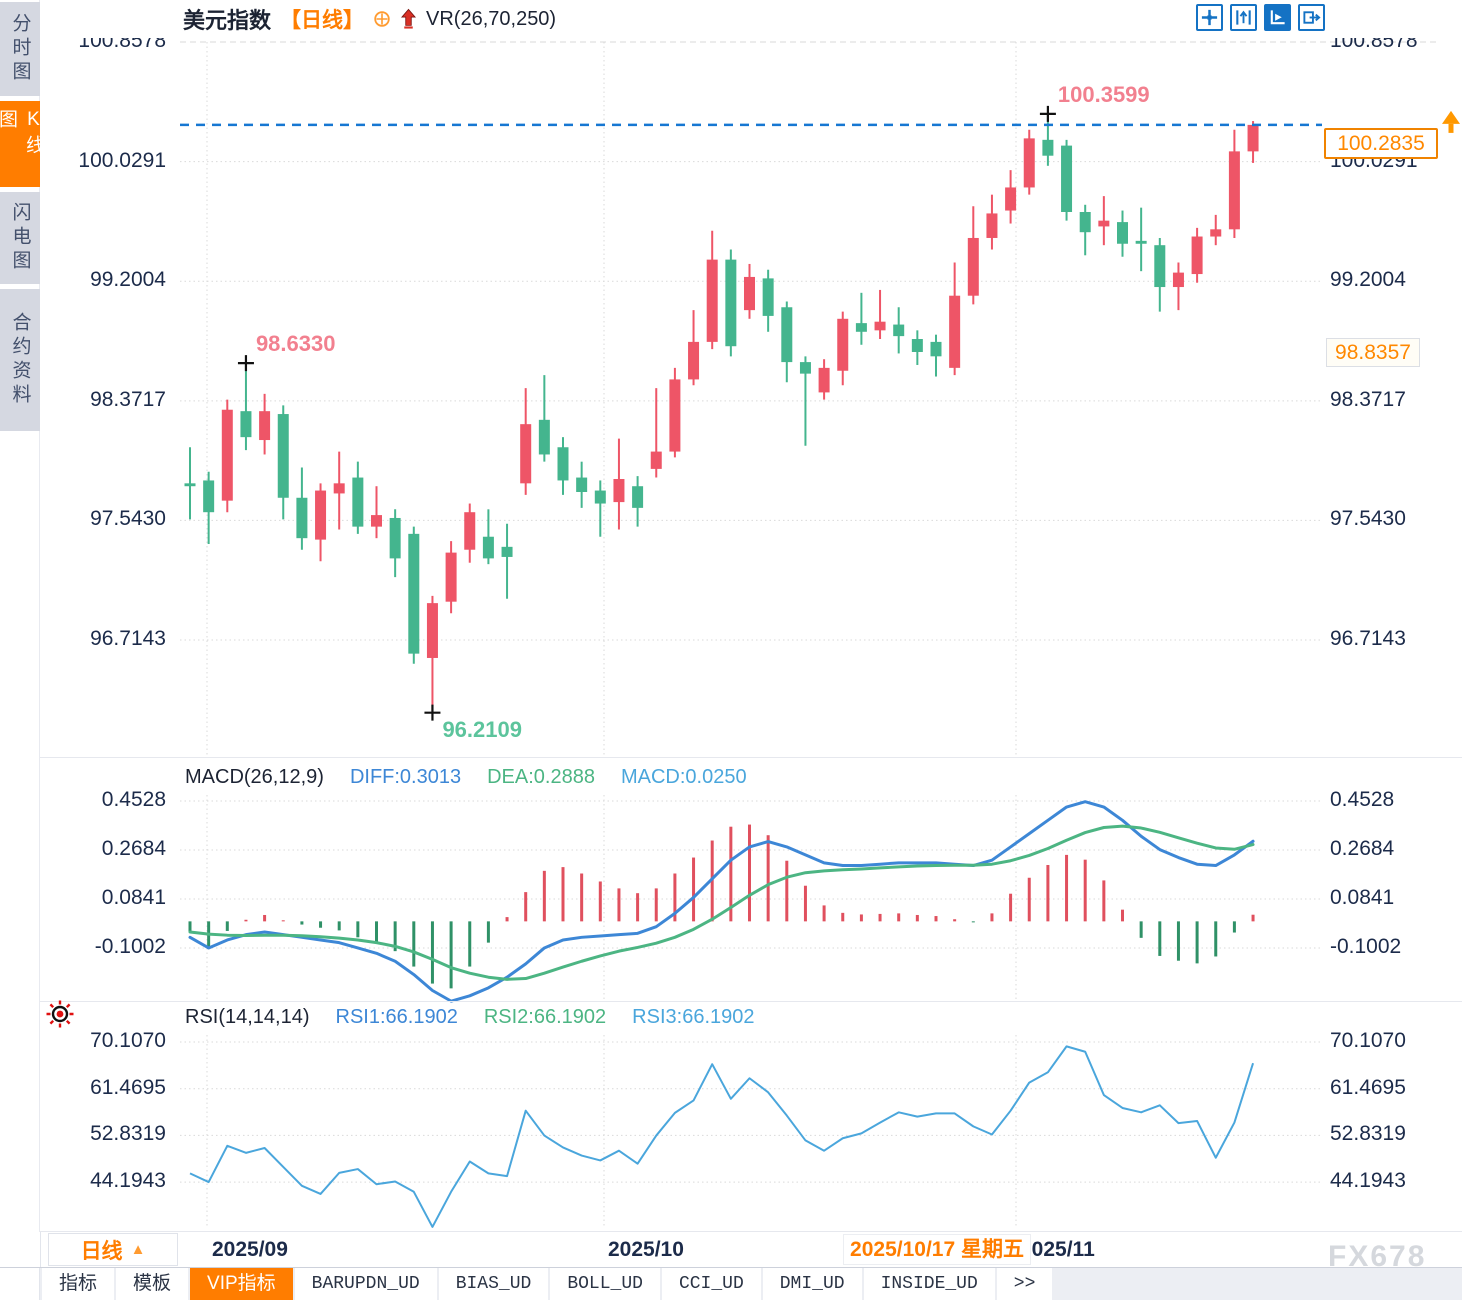  Describe the element at coordinates (20, 49) in the screenshot. I see `sidebar-item-0: 分时图` at that location.